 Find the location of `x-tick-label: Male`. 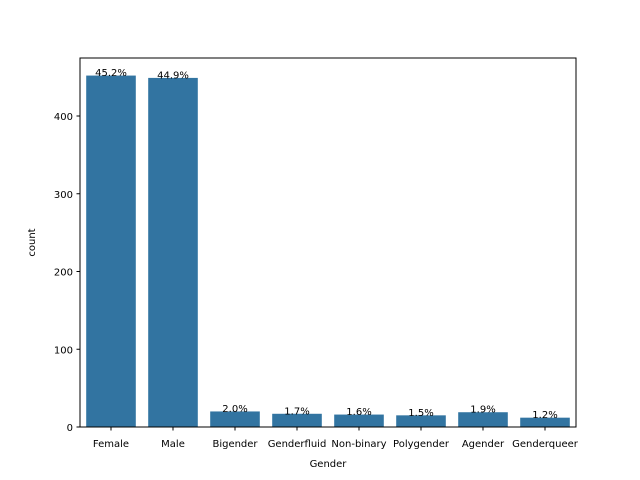

x-tick-label: Male is located at coordinates (173, 444).